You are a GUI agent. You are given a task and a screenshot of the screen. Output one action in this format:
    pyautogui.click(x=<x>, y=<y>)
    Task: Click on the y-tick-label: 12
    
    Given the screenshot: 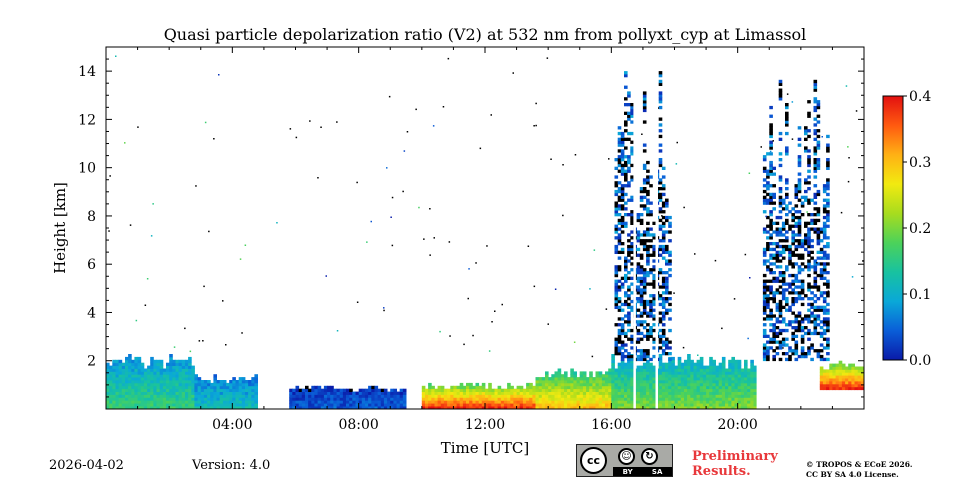 What is the action you would take?
    pyautogui.click(x=87, y=120)
    